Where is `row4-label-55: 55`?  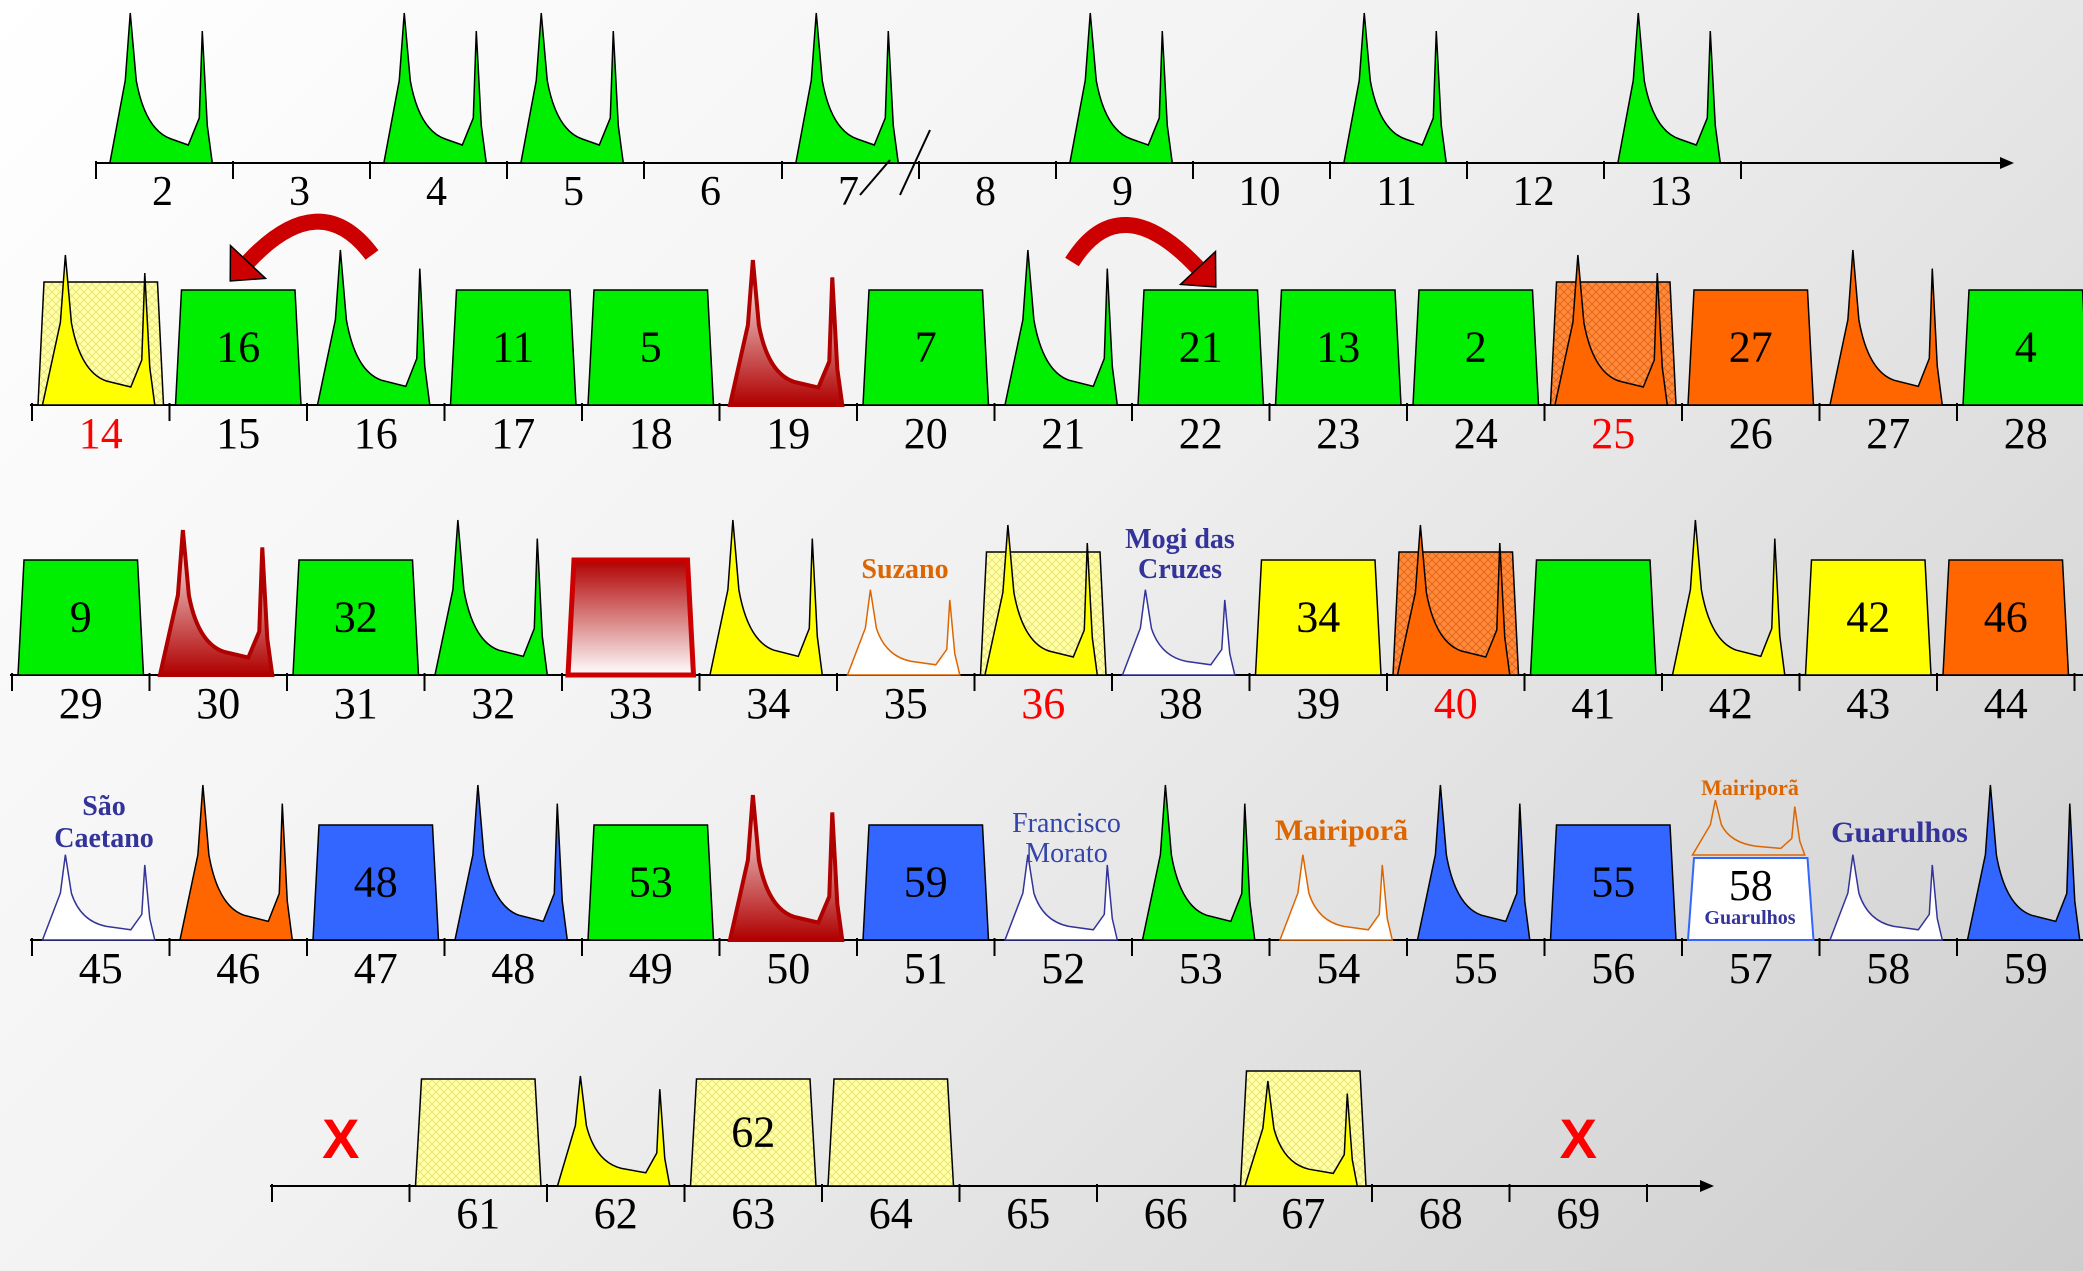
row4-label-55: 55 is located at coordinates (1476, 968).